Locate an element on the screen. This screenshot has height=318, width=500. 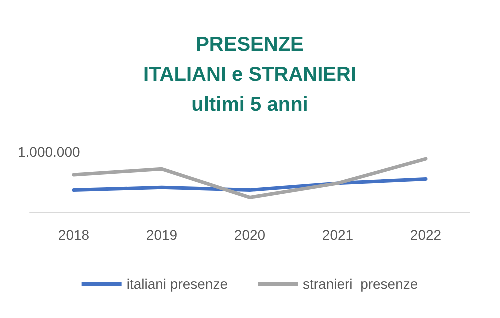
x-tick-label: 2022 is located at coordinates (426, 235).